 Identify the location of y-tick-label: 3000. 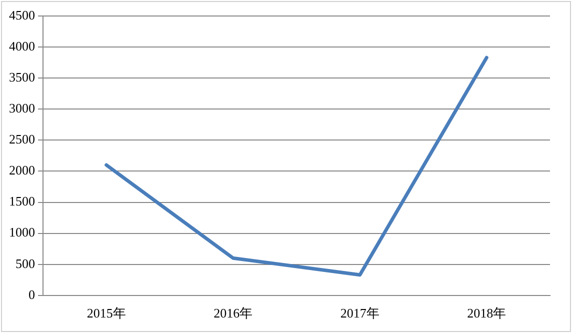
(22, 108).